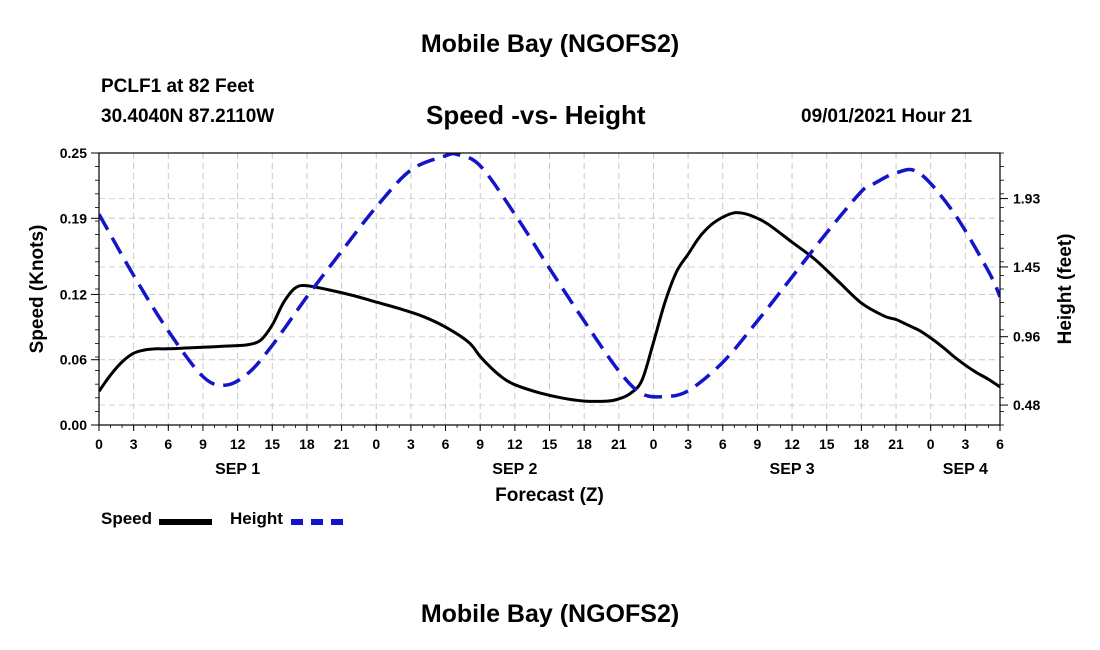 The width and height of the screenshot is (1100, 650). What do you see at coordinates (73, 294) in the screenshot?
I see `y-left-tick-label: 0.12` at bounding box center [73, 294].